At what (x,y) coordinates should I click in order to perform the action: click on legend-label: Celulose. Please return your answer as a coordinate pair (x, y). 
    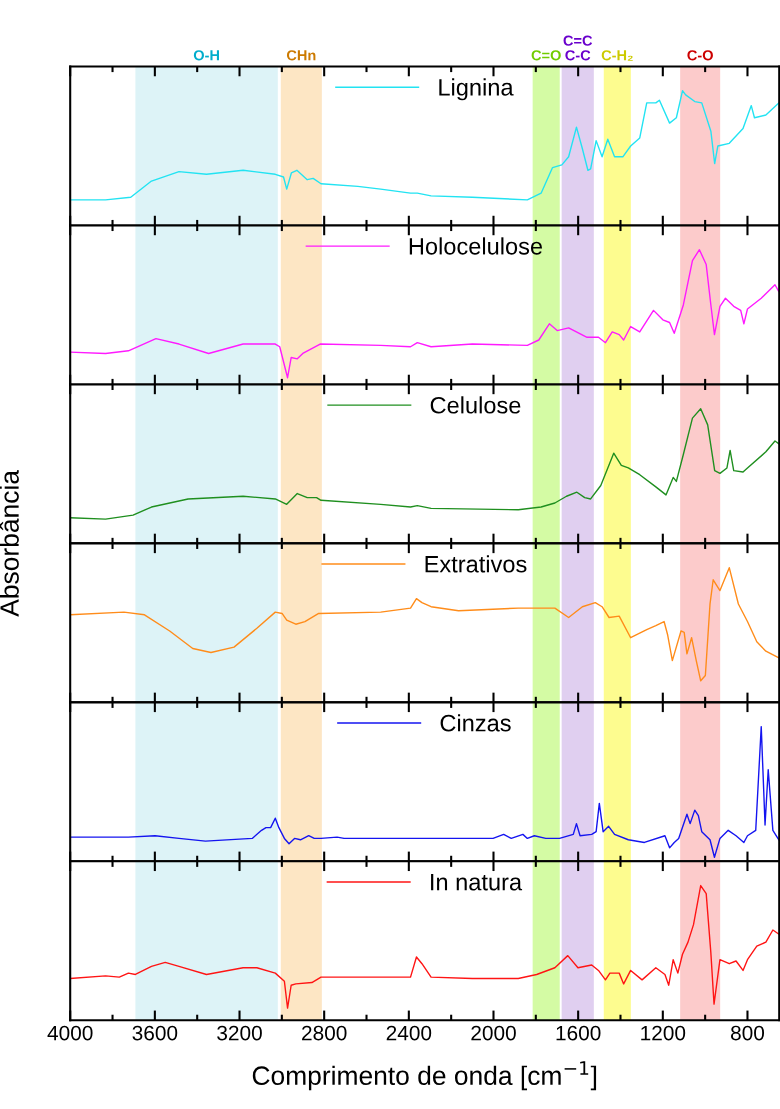
    Looking at the image, I should click on (475, 405).